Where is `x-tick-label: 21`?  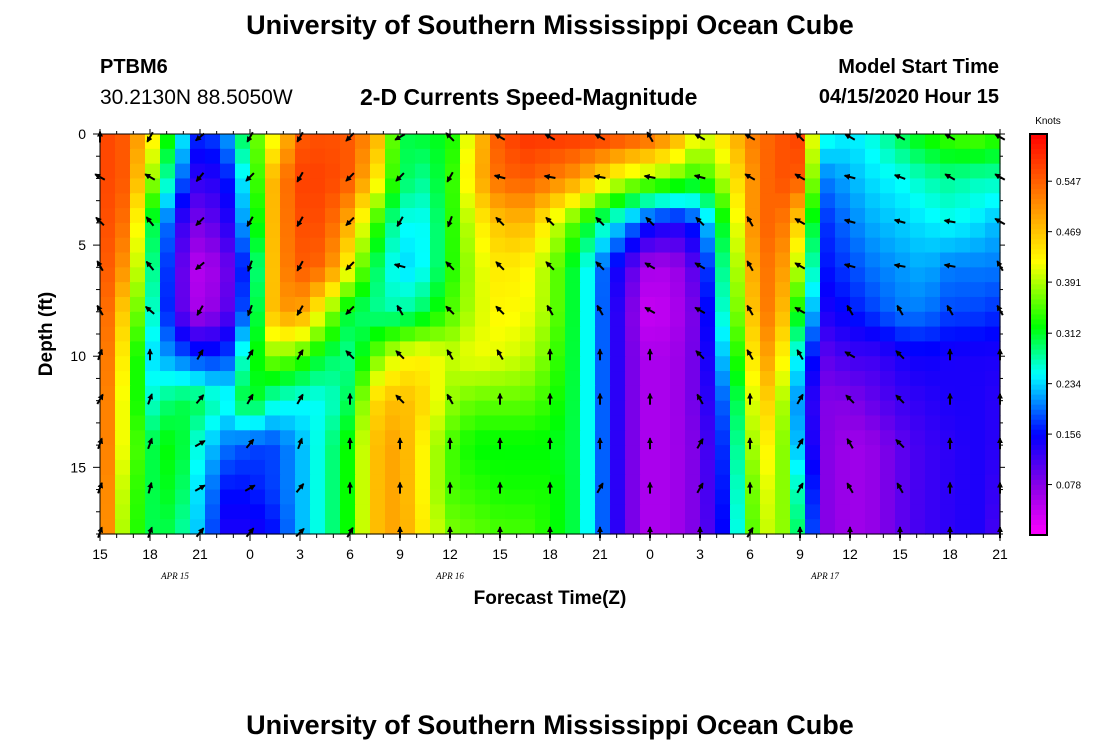 x-tick-label: 21 is located at coordinates (200, 554).